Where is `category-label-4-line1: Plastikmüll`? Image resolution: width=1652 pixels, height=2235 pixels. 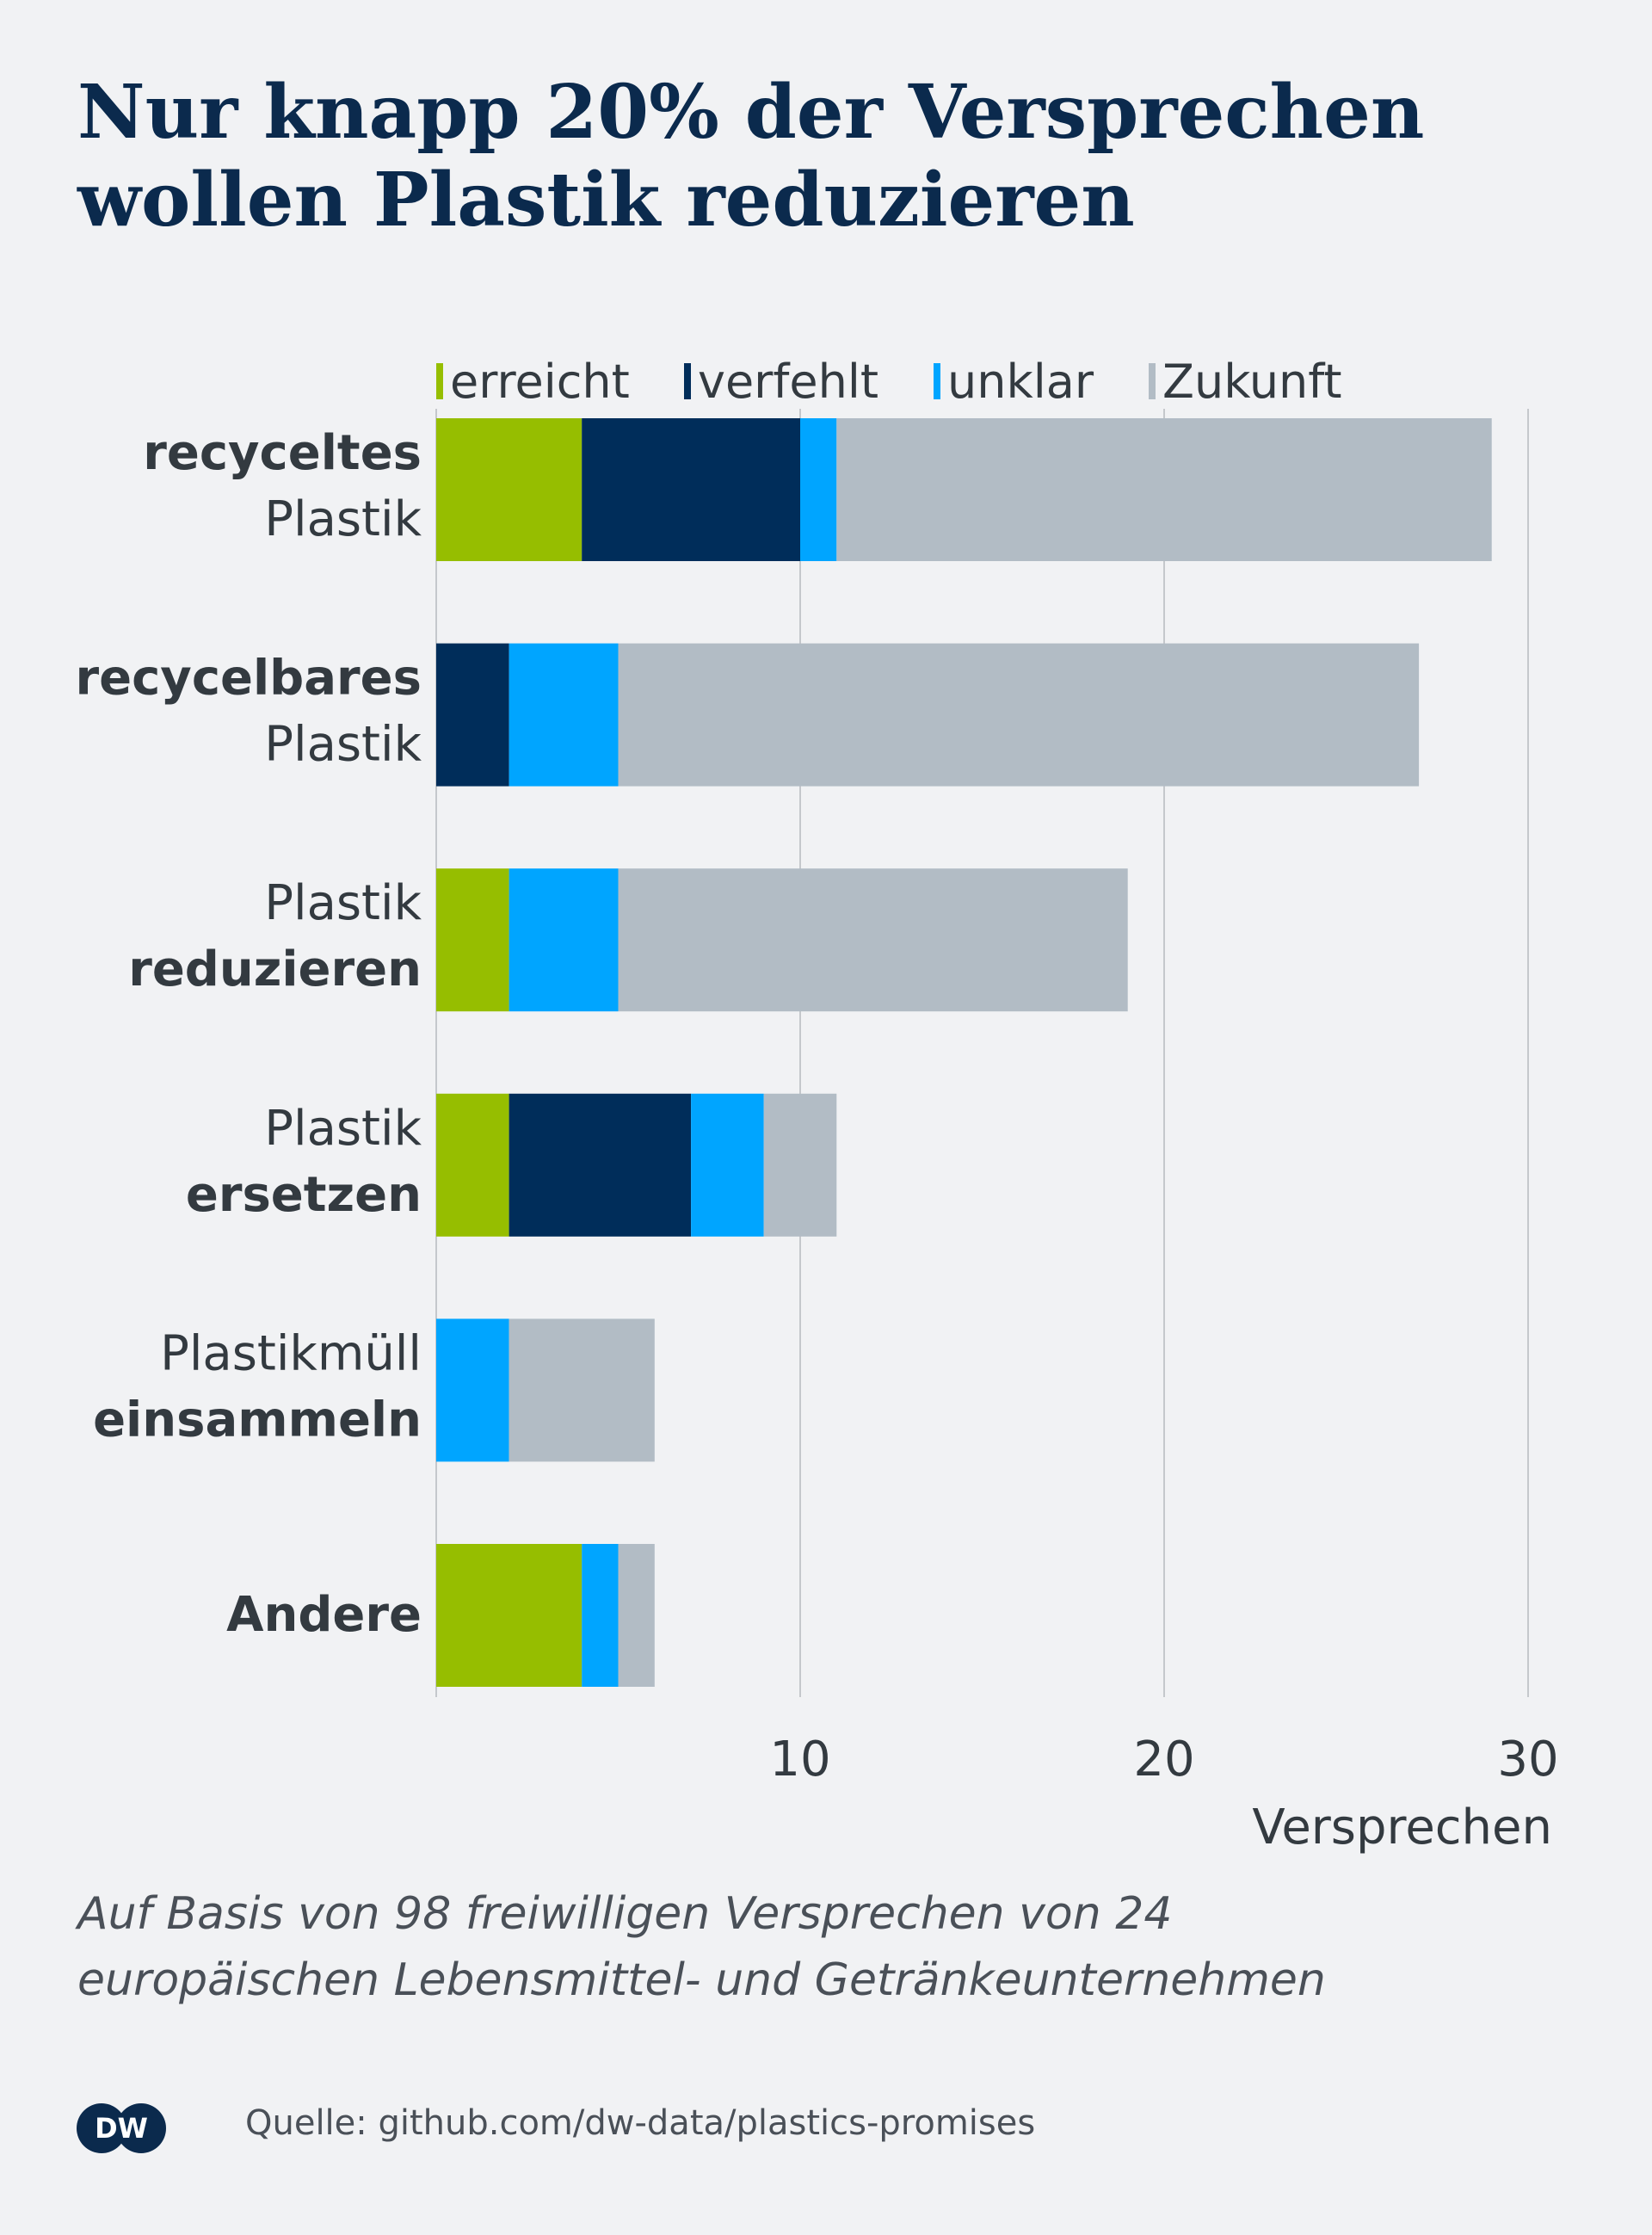 category-label-4-line1: Plastikmüll is located at coordinates (291, 1353).